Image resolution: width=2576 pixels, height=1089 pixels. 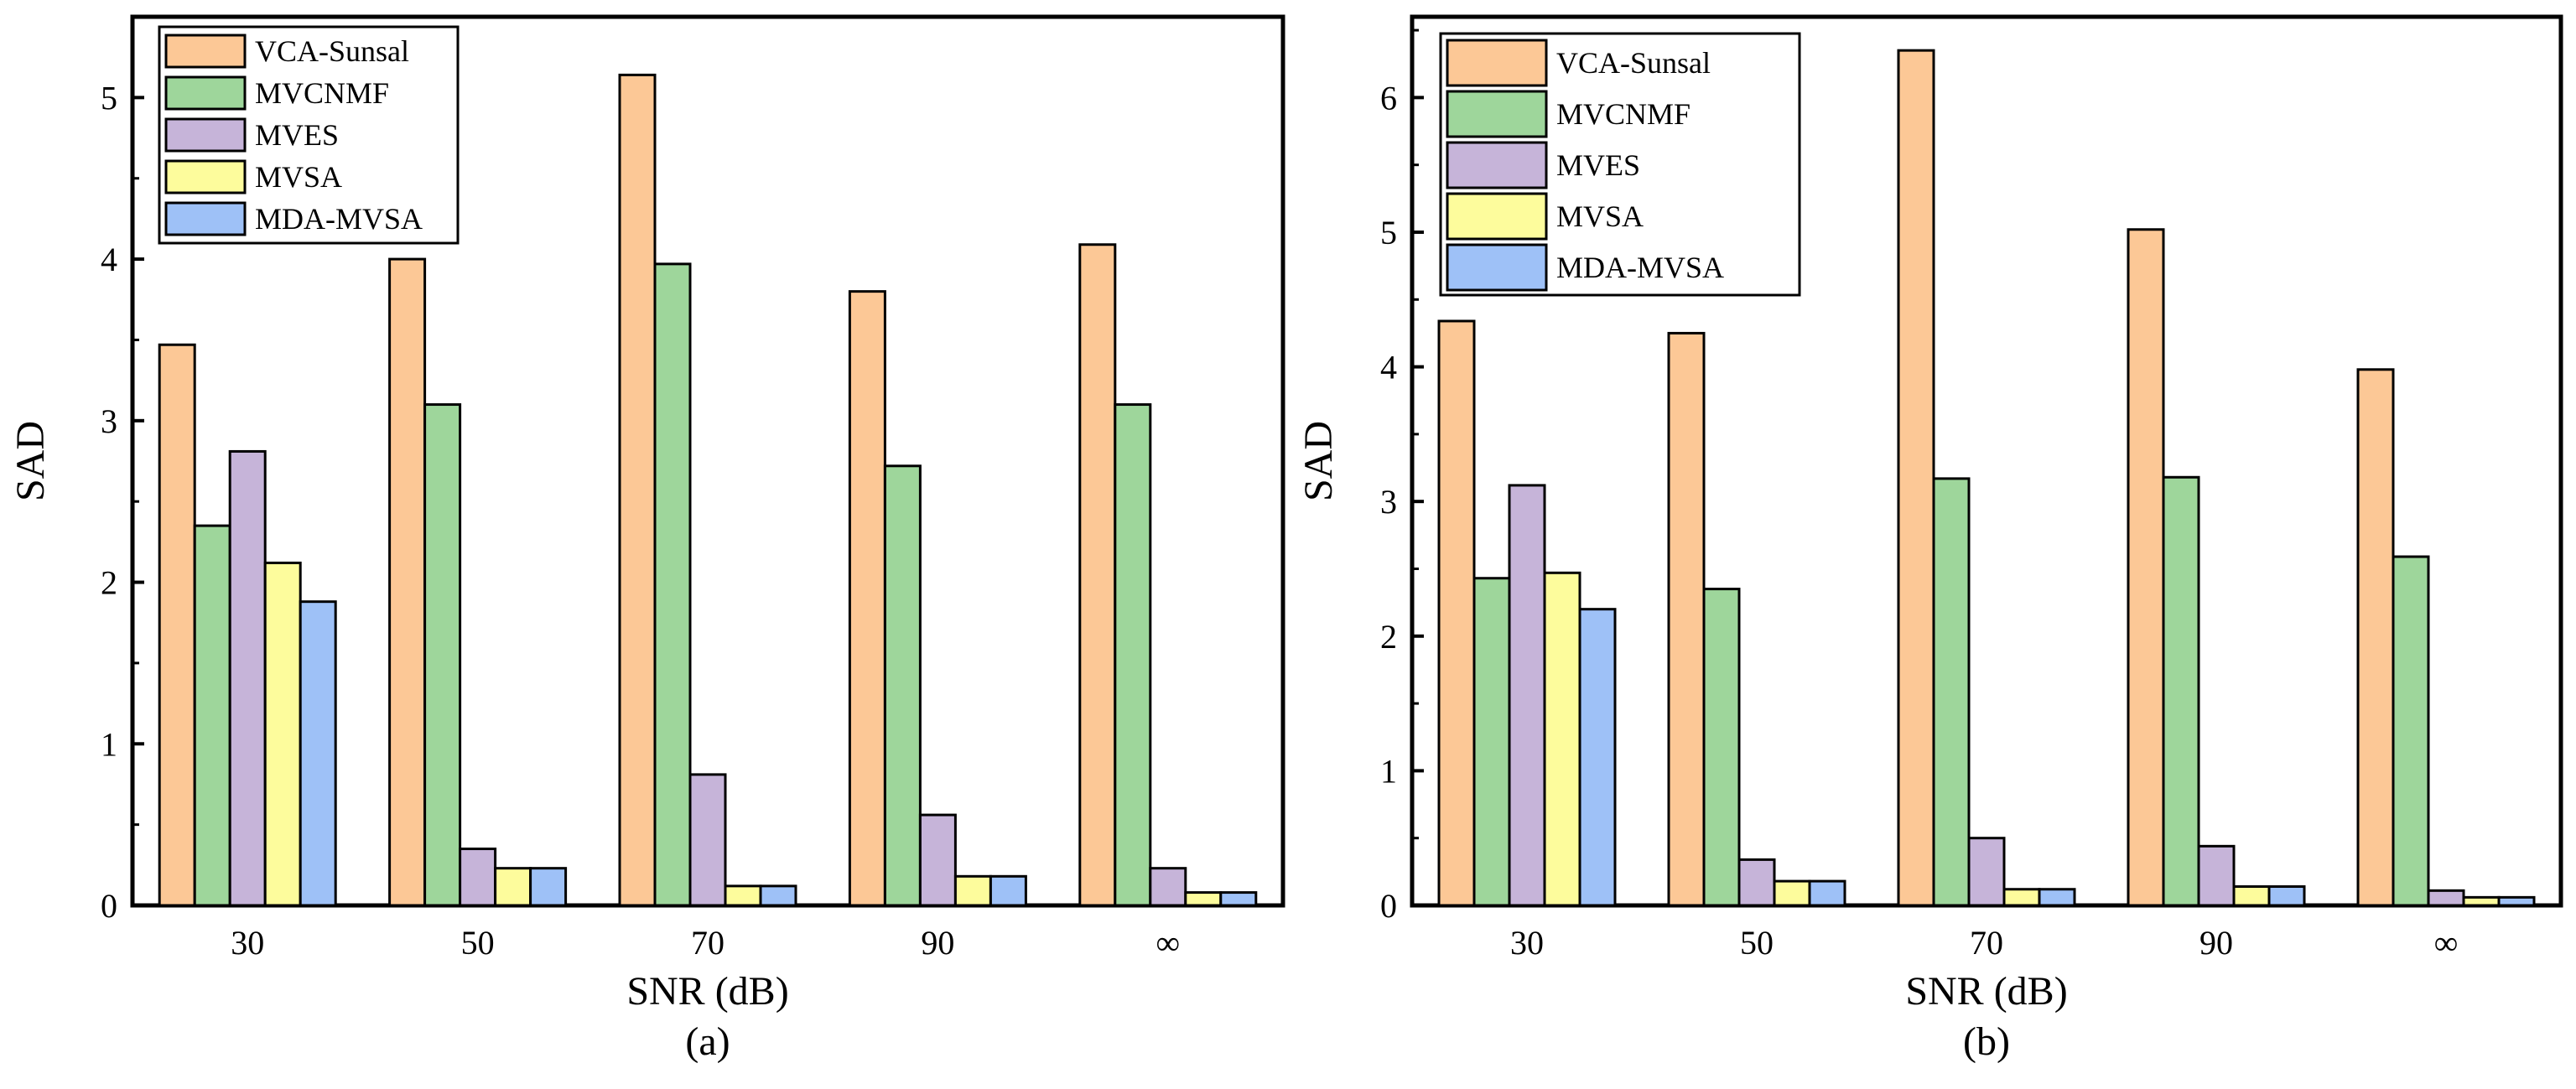 What do you see at coordinates (1388, 98) in the screenshot?
I see `y-tick-label: 6` at bounding box center [1388, 98].